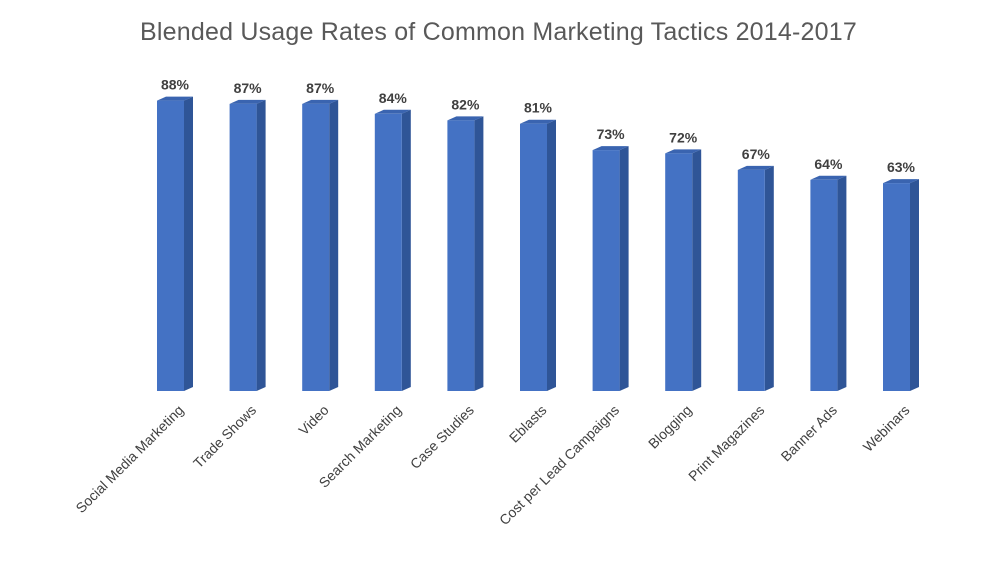 This screenshot has height=577, width=997. I want to click on bar-video, so click(320, 245).